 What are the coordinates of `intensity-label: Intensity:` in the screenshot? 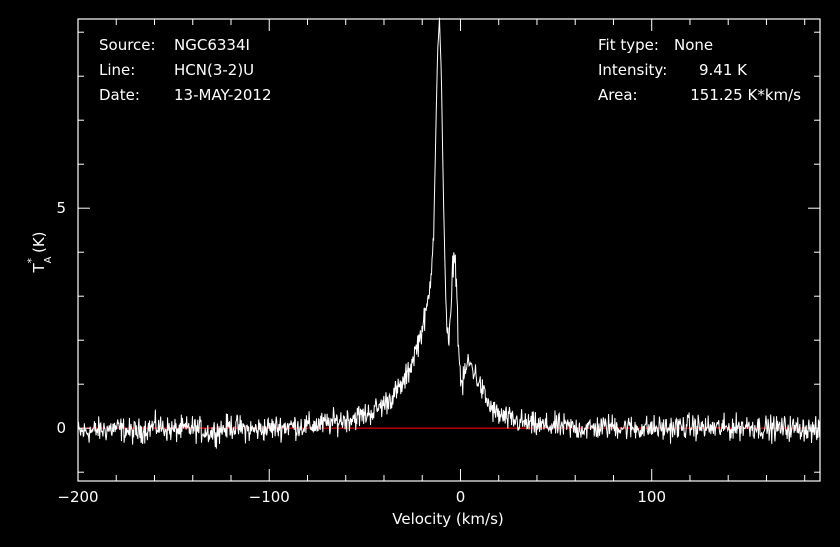 It's located at (632, 70).